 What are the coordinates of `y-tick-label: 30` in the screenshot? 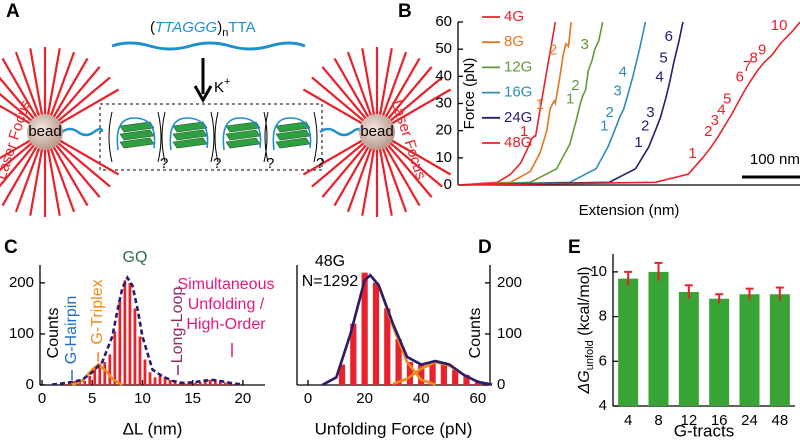 It's located at (443, 102).